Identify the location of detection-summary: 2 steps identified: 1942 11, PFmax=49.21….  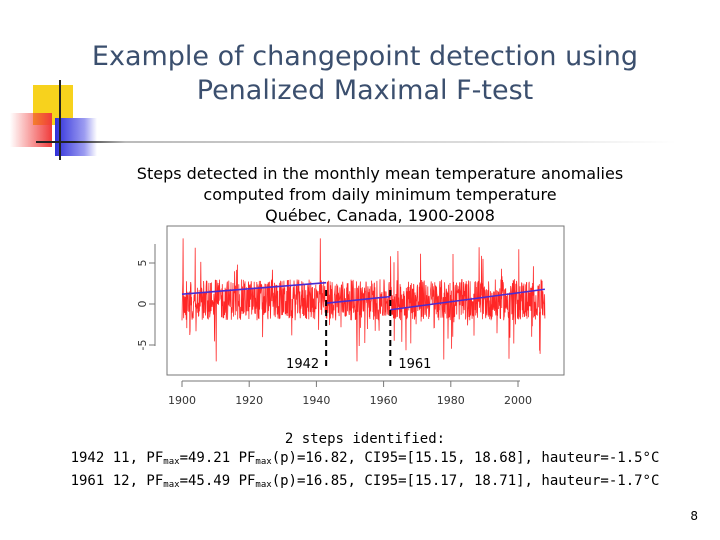
(365, 462).